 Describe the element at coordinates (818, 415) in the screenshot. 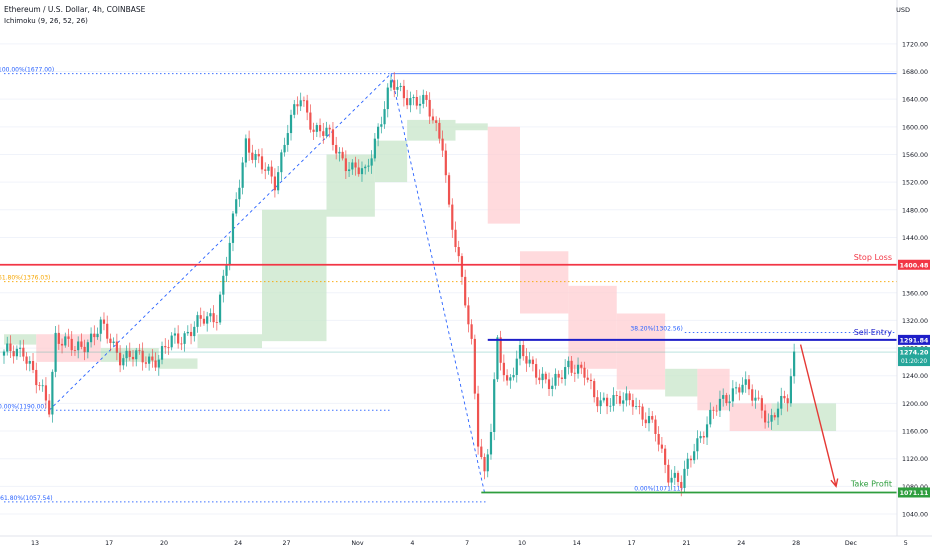

I see `projection-arrow-shaft` at that location.